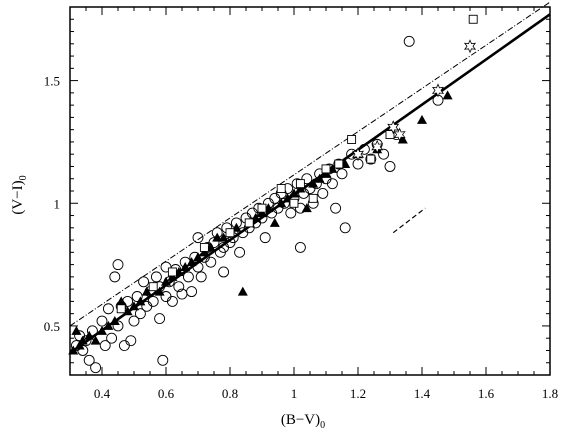  I want to click on x-tick-label: 0.6, so click(166, 393).